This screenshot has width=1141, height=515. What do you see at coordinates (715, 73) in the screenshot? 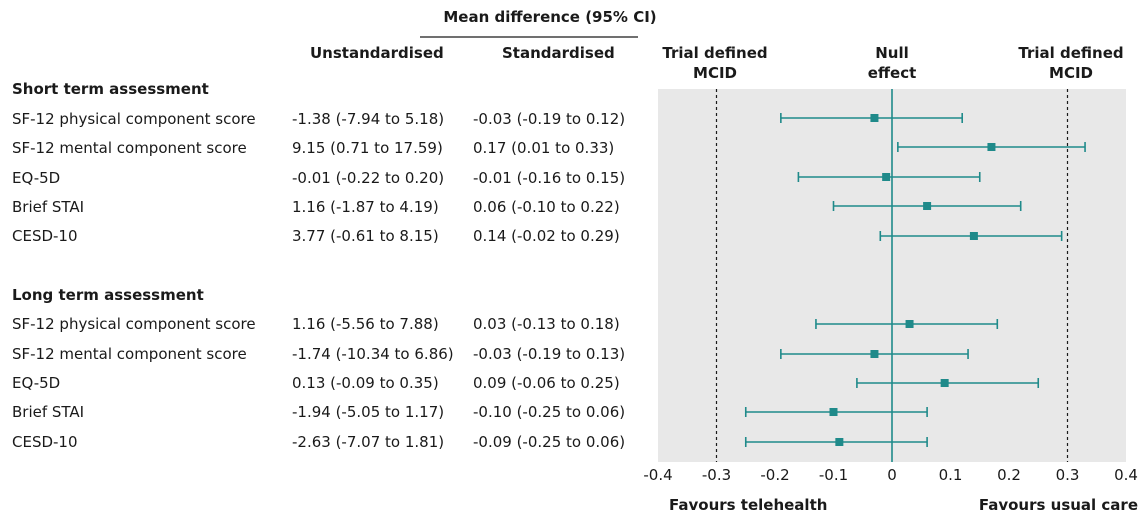
I see `left-mcid-header-line2: MCID` at bounding box center [715, 73].